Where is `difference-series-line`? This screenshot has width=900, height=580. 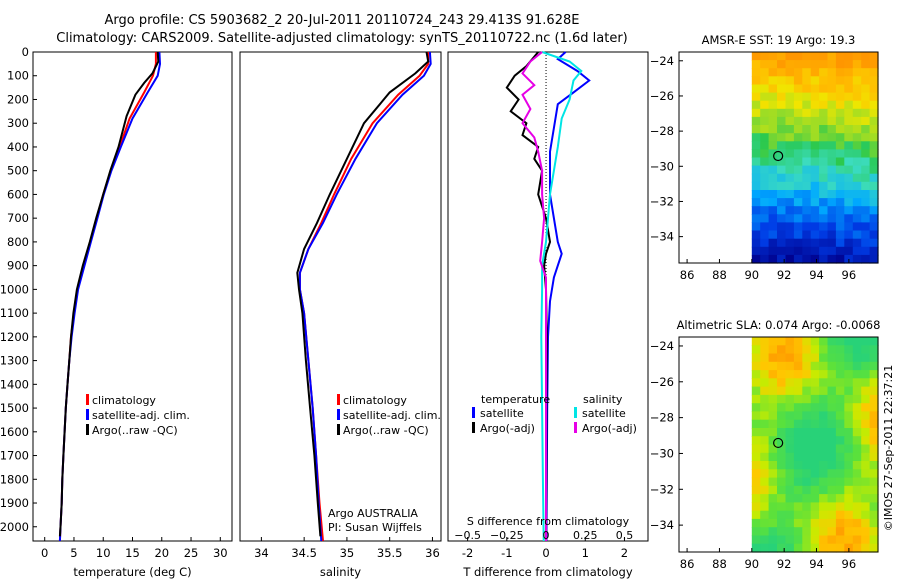 difference-series-line is located at coordinates (568, 296).